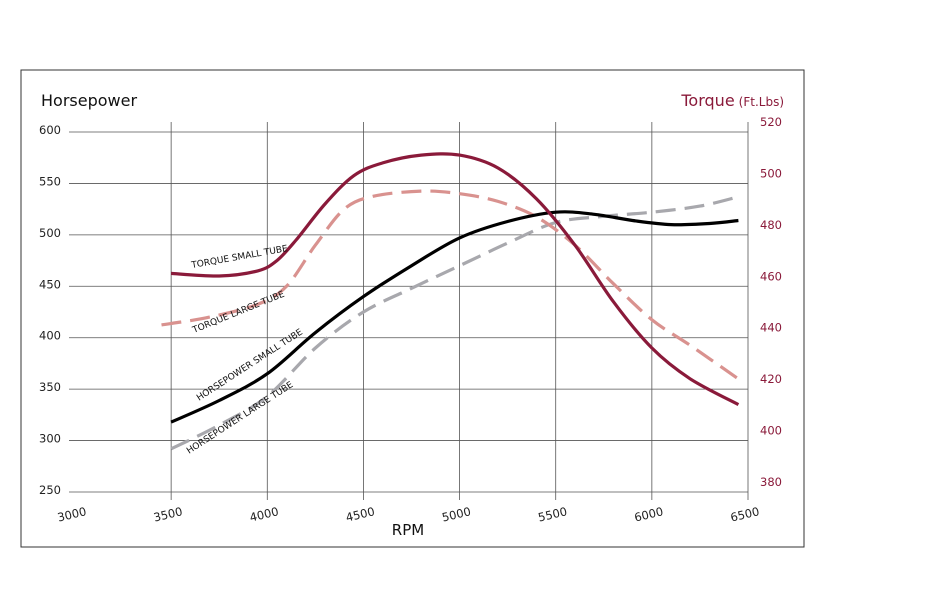  I want to click on left-tick-label: 600, so click(50, 130).